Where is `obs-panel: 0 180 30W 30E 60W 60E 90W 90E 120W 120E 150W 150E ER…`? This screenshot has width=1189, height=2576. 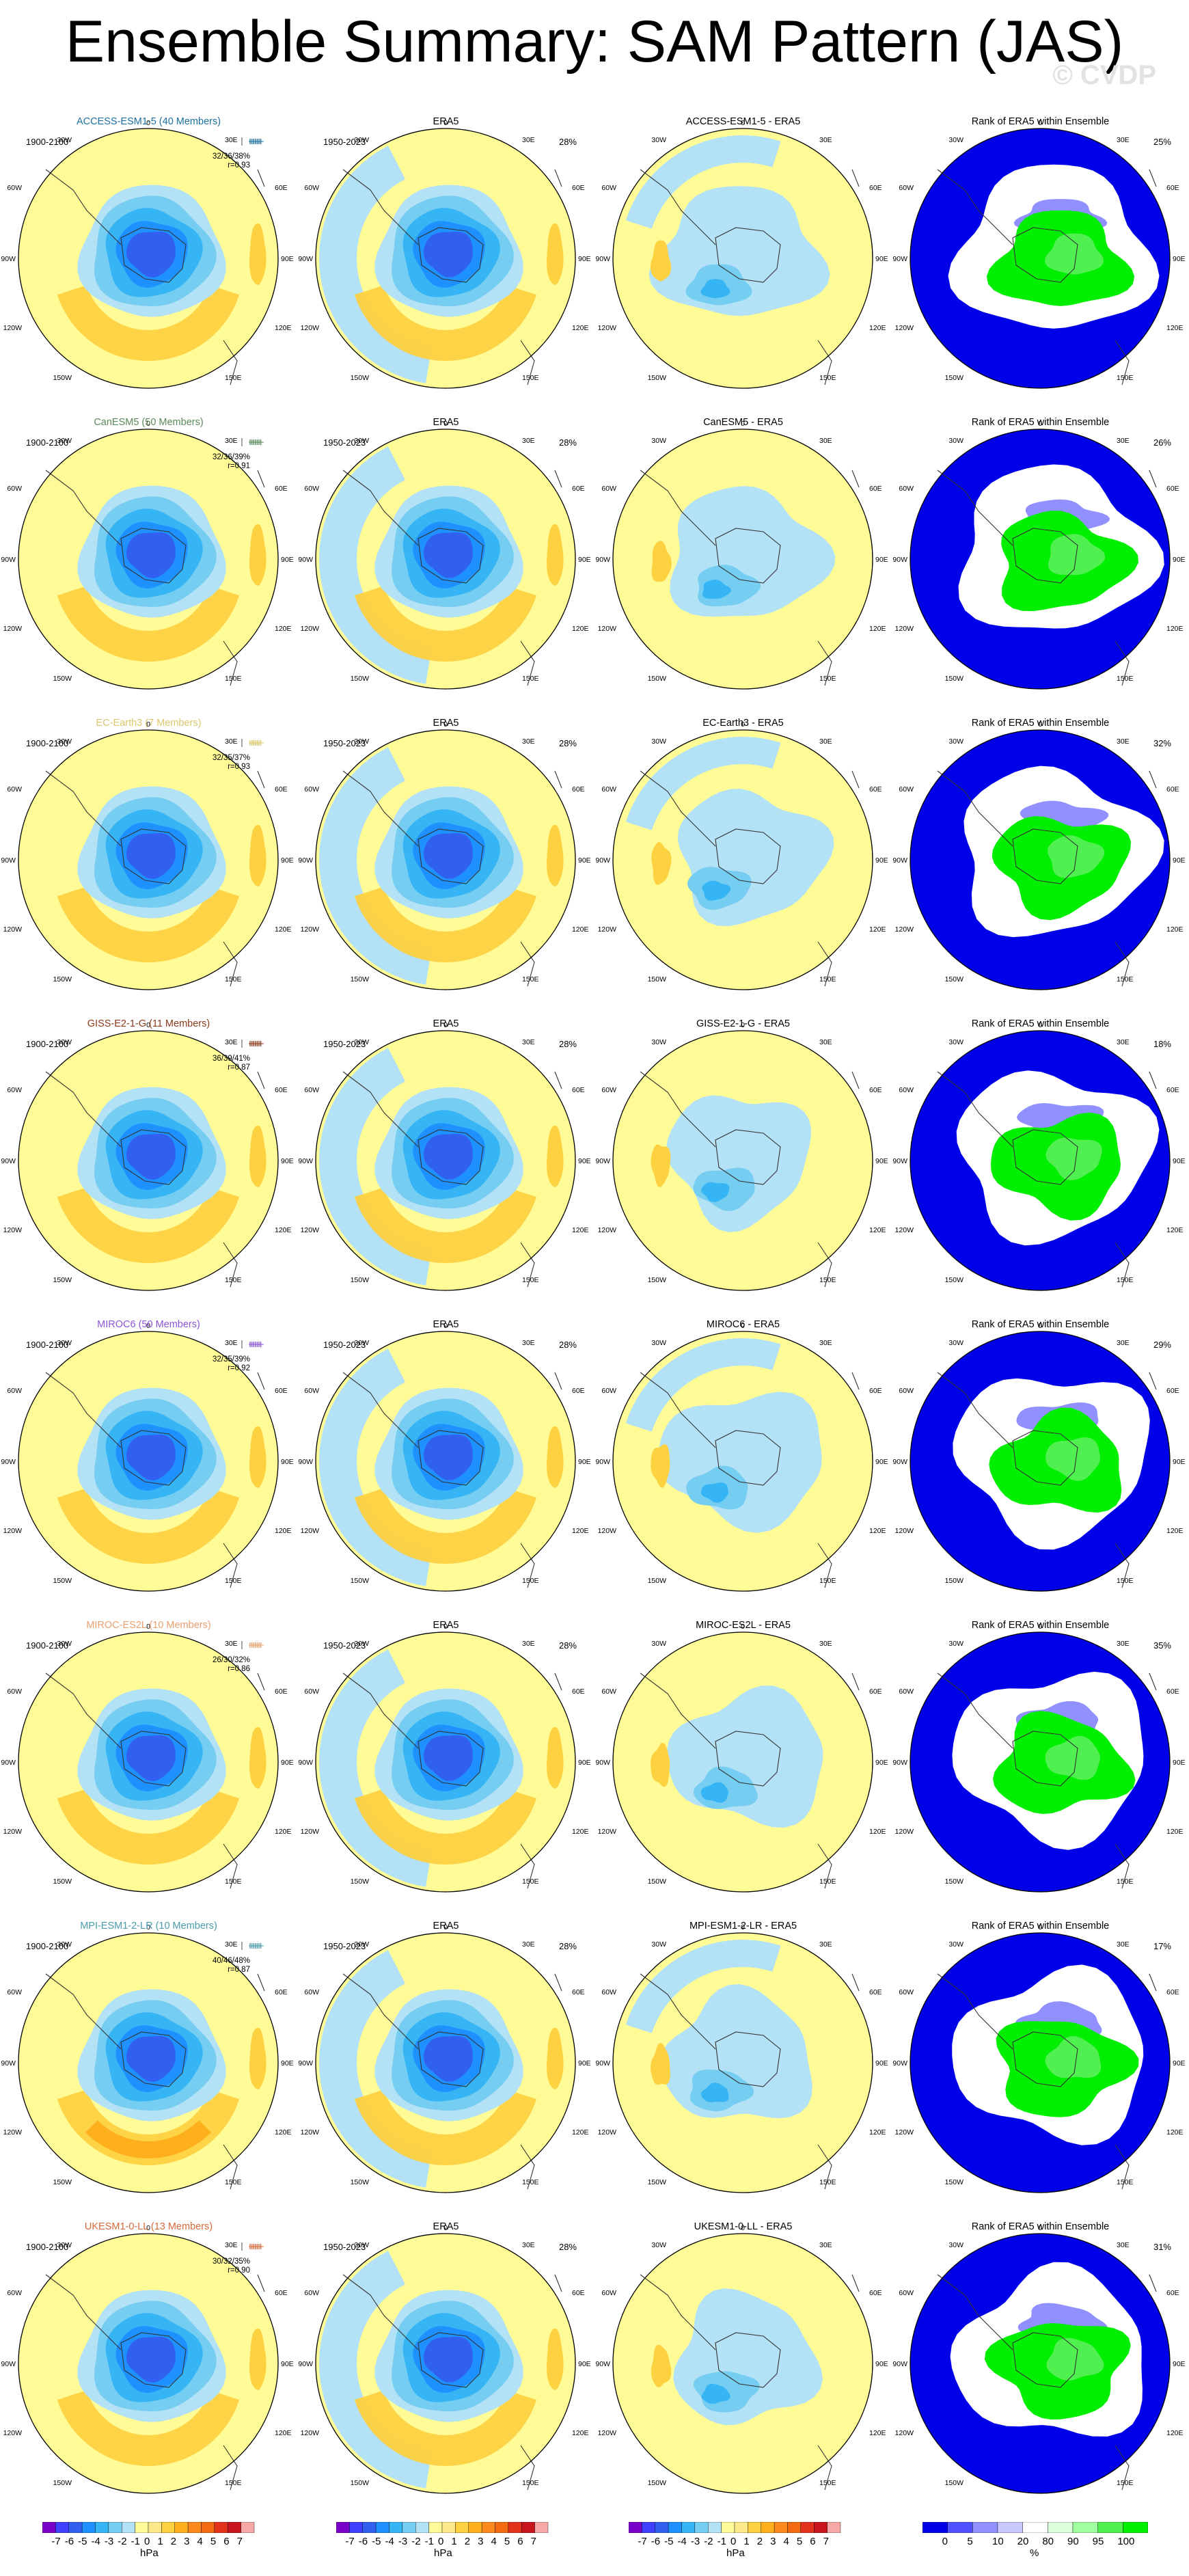
obs-panel: 0 180 30W 30E 60W 60E 90W 90E 120W 120E 150W 150E ER… is located at coordinates (445, 243).